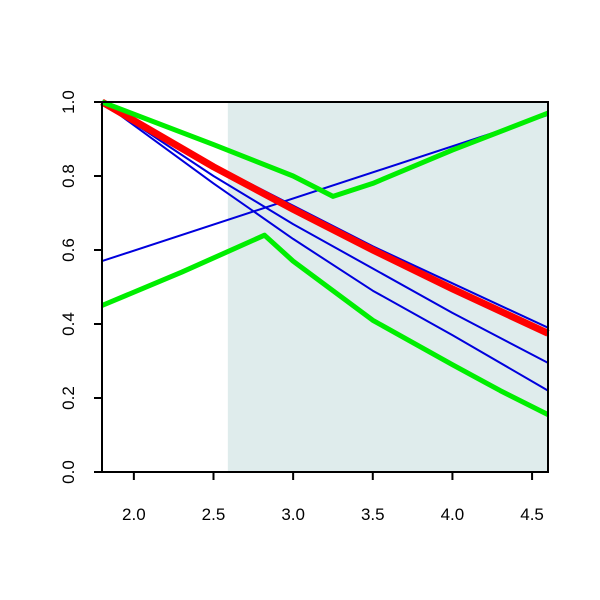  Describe the element at coordinates (134, 514) in the screenshot. I see `x-tick-label: 2.0` at that location.